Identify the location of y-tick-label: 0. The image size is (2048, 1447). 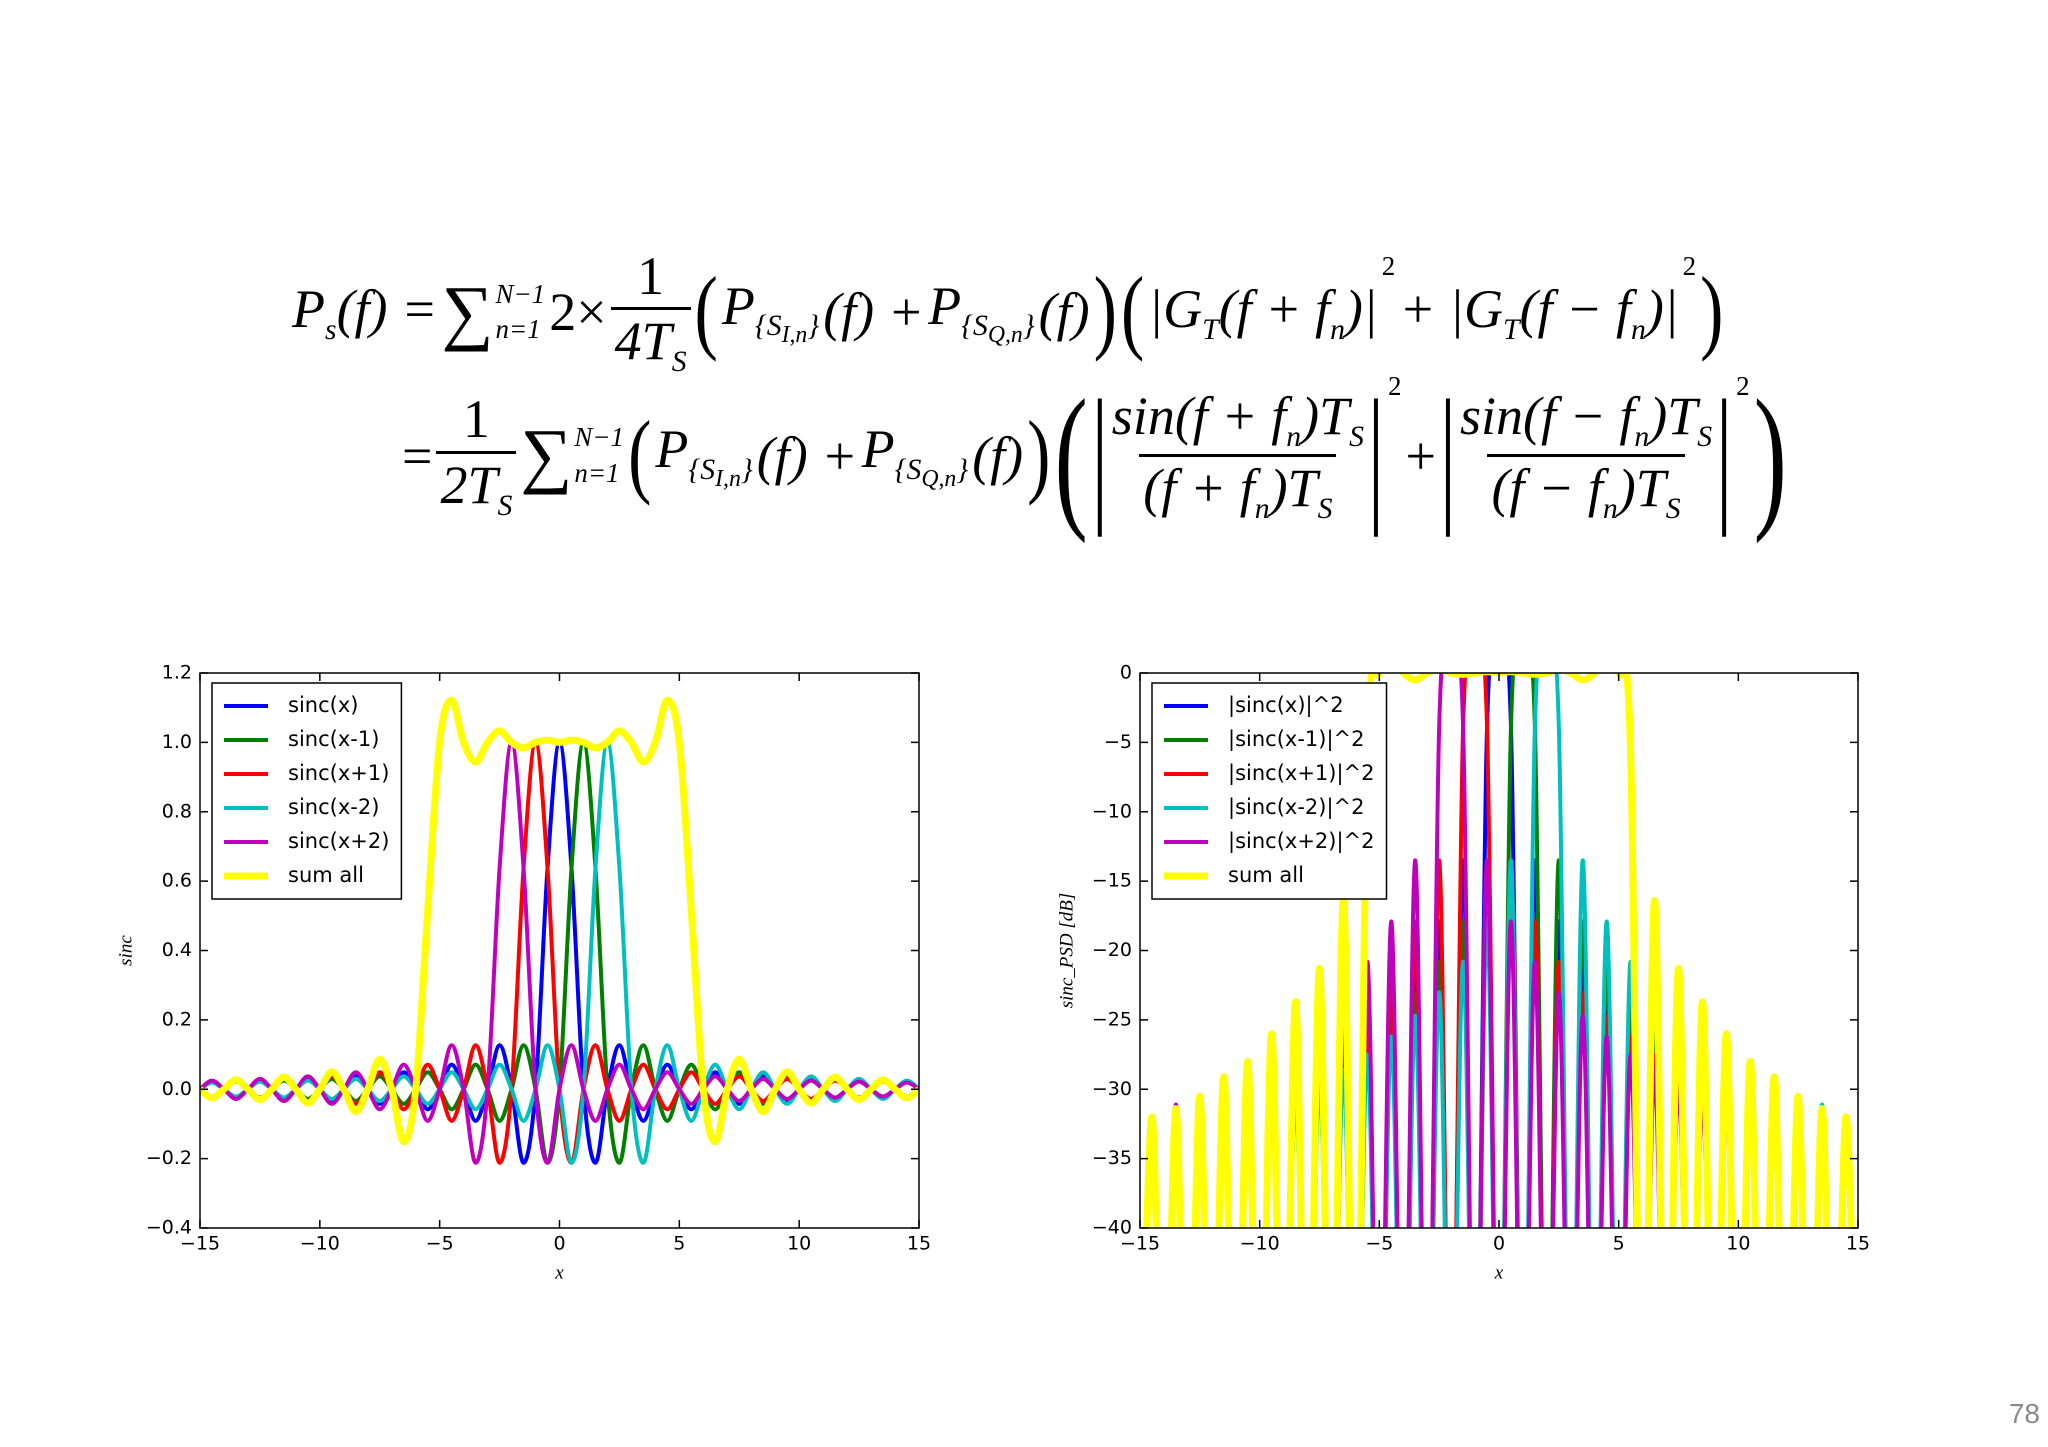
(1126, 673).